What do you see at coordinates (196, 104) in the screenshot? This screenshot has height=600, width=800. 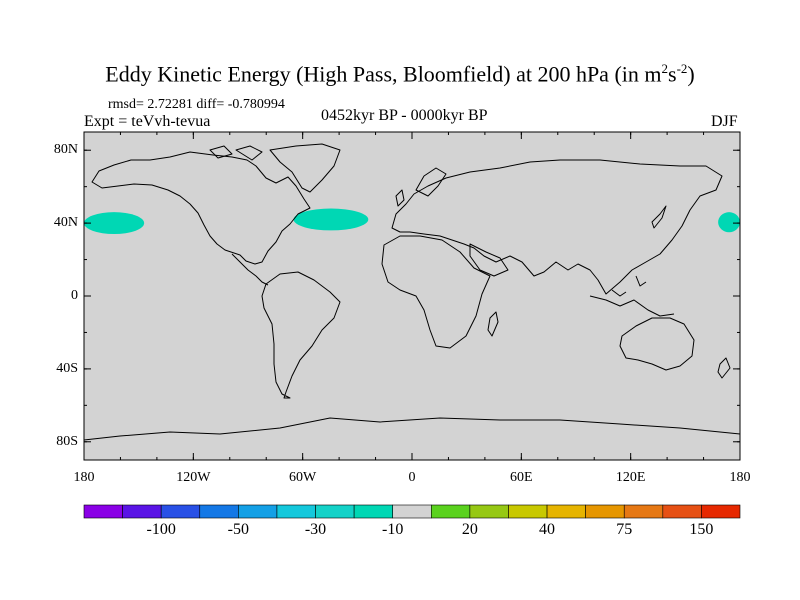 I see `rmsd-diff-label: rmsd= 2.72281 diff= -0.780994` at bounding box center [196, 104].